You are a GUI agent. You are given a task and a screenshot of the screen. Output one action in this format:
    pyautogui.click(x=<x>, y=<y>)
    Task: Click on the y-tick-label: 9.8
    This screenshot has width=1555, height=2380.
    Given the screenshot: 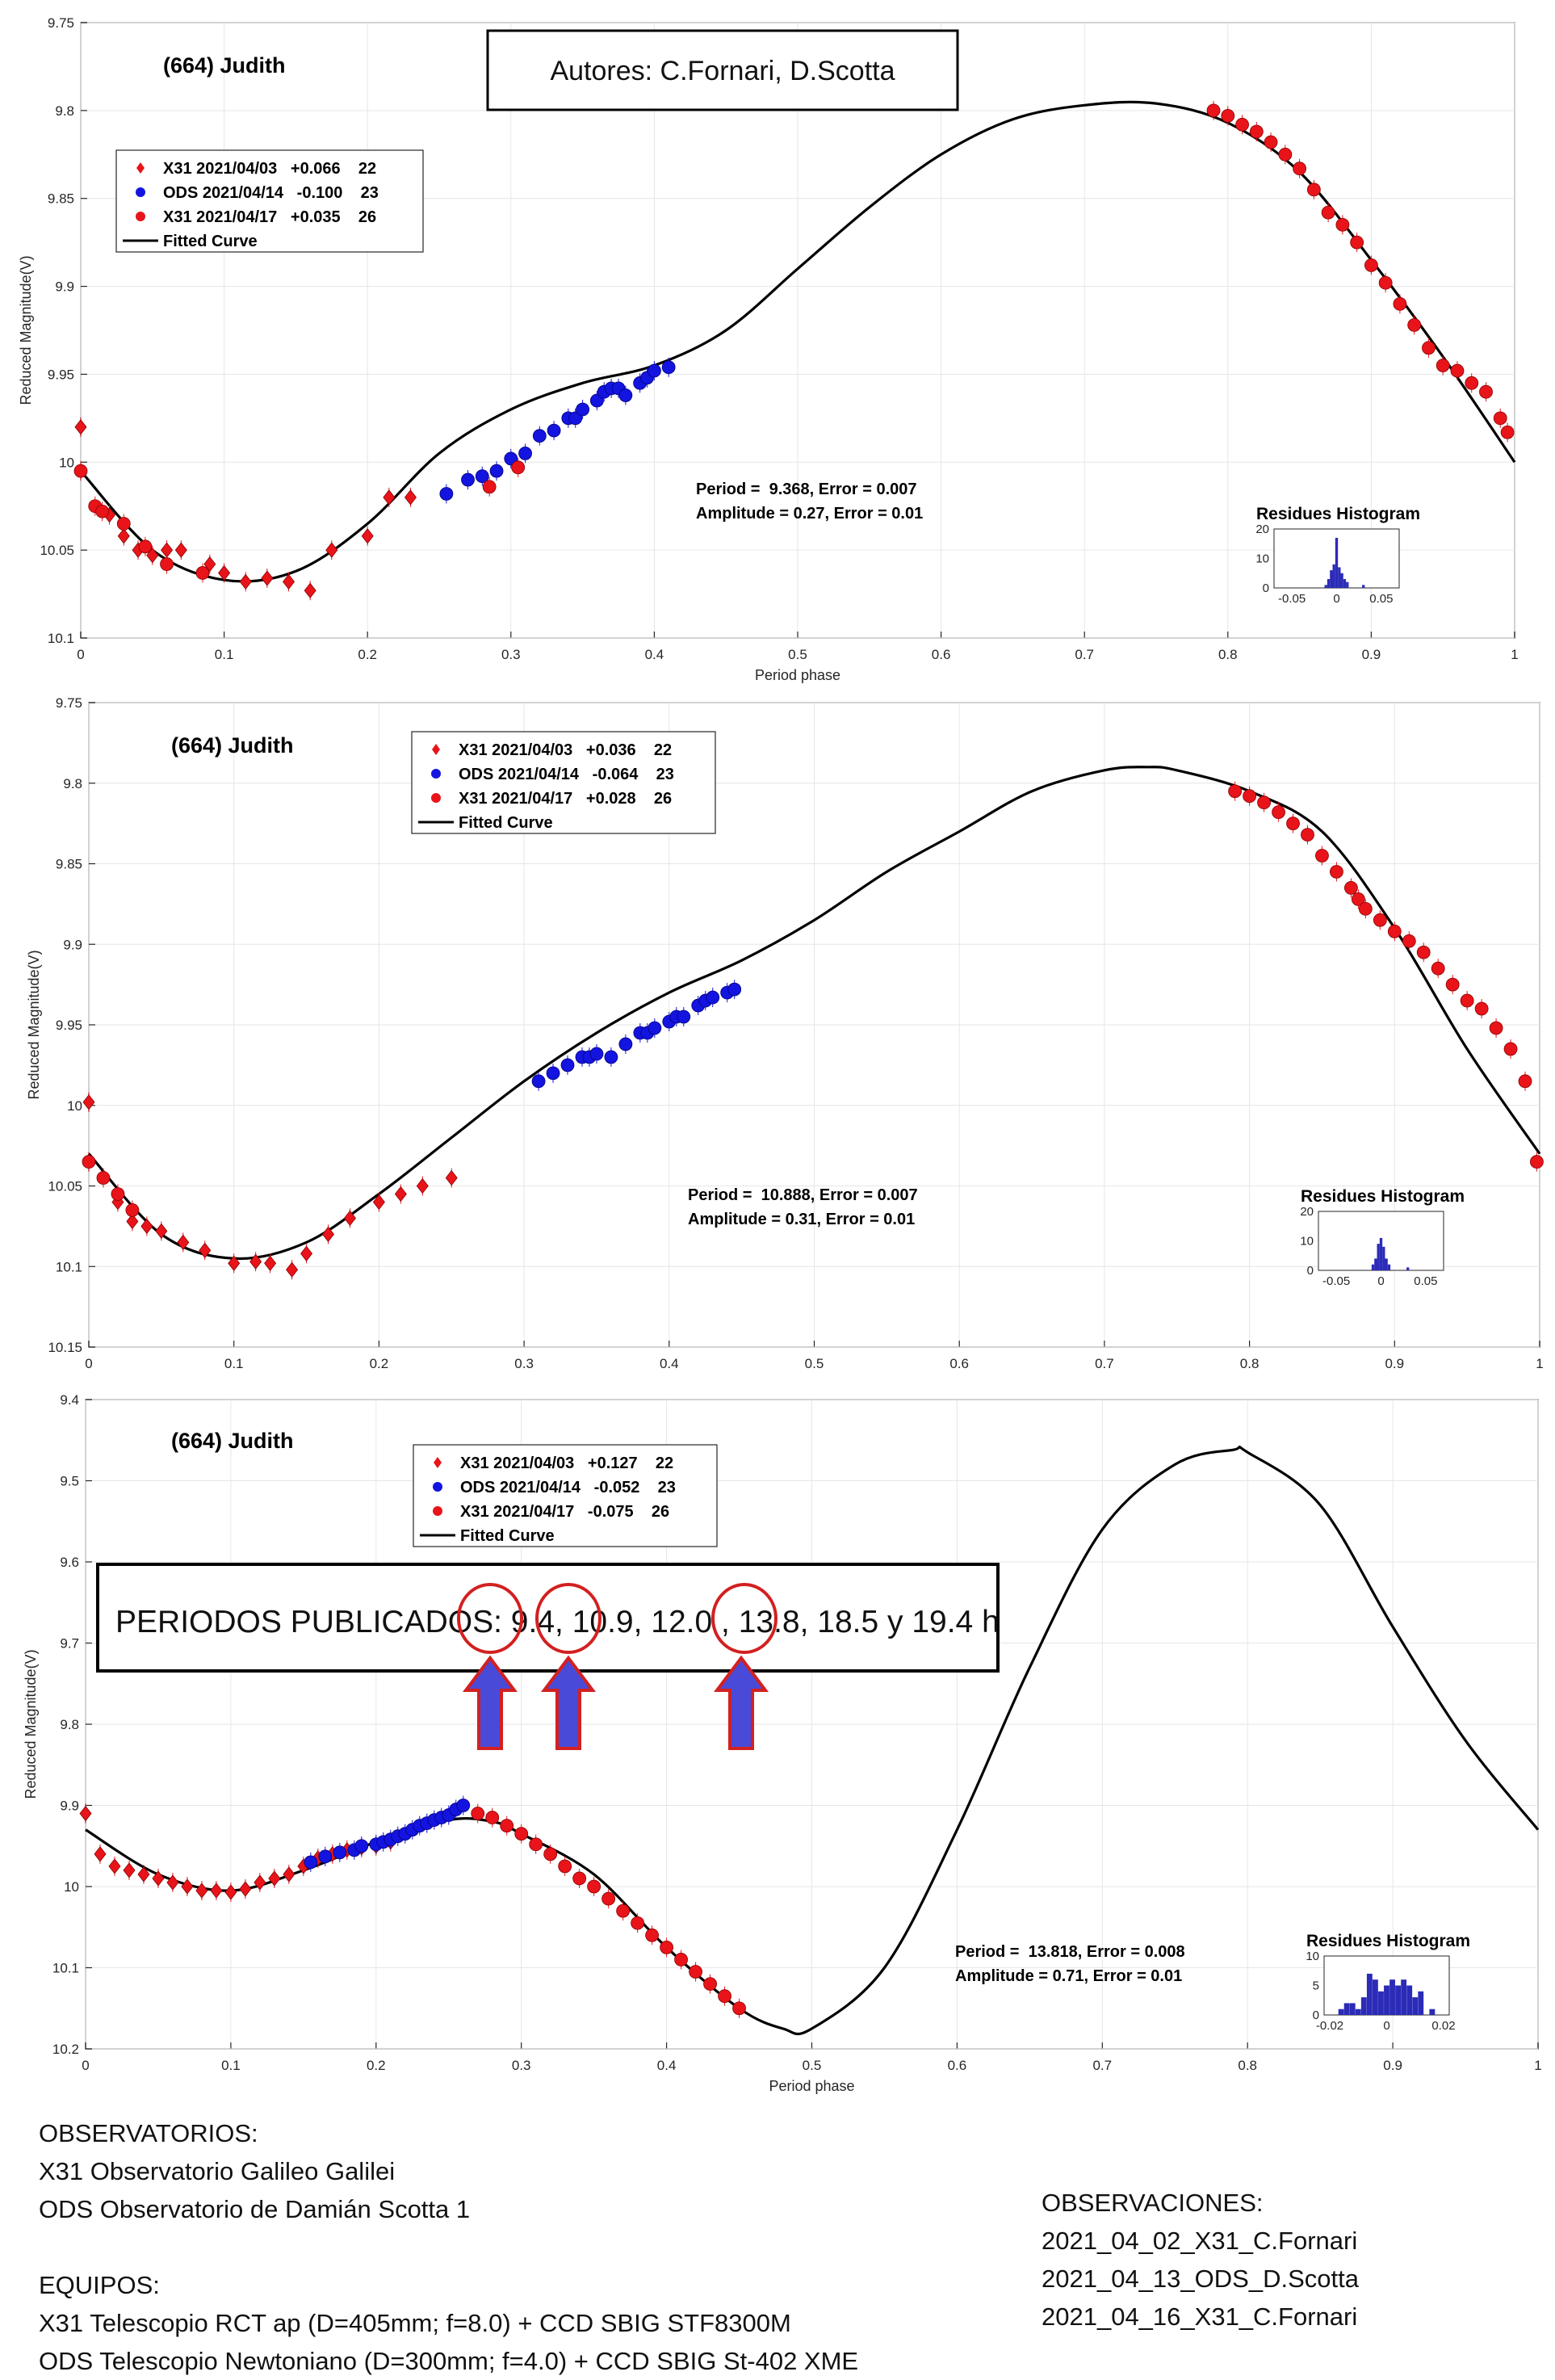 What is the action you would take?
    pyautogui.click(x=72, y=784)
    